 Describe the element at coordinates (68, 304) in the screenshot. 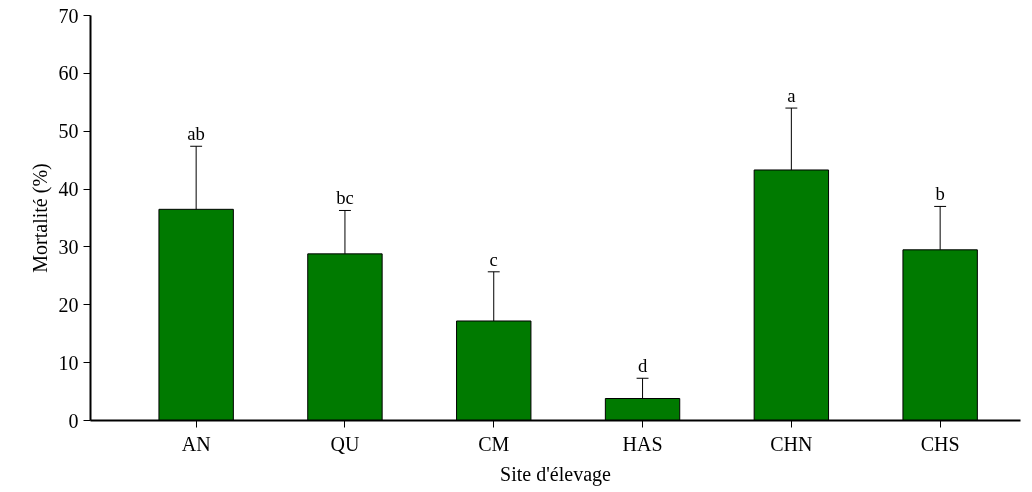

I see `y-tick-label: 20` at that location.